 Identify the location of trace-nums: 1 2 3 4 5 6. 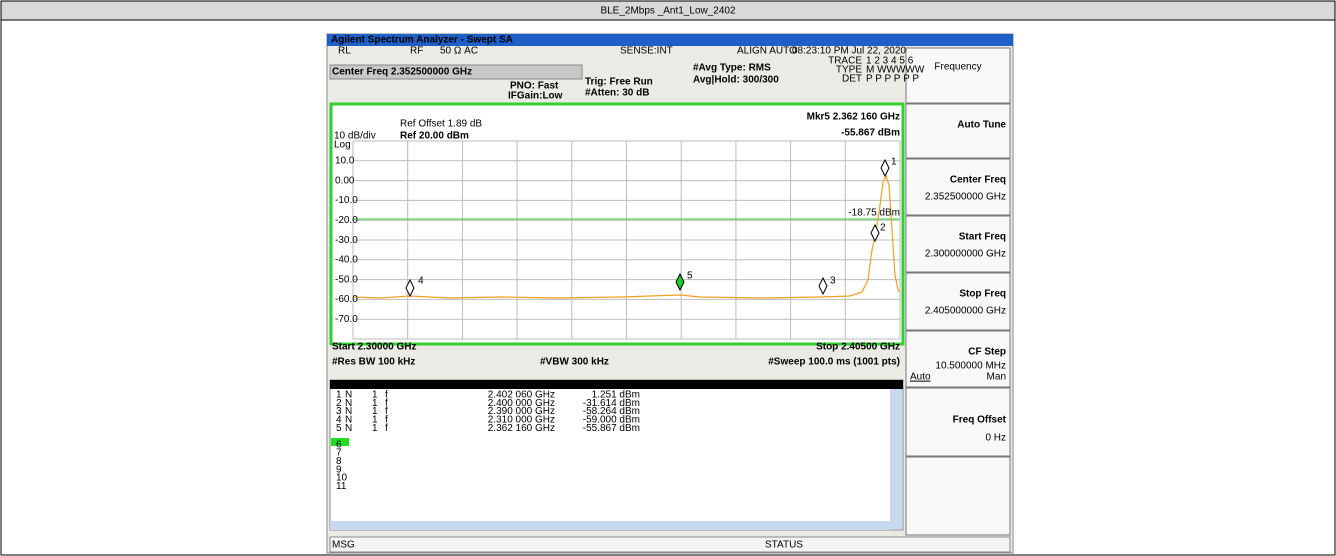
(890, 61).